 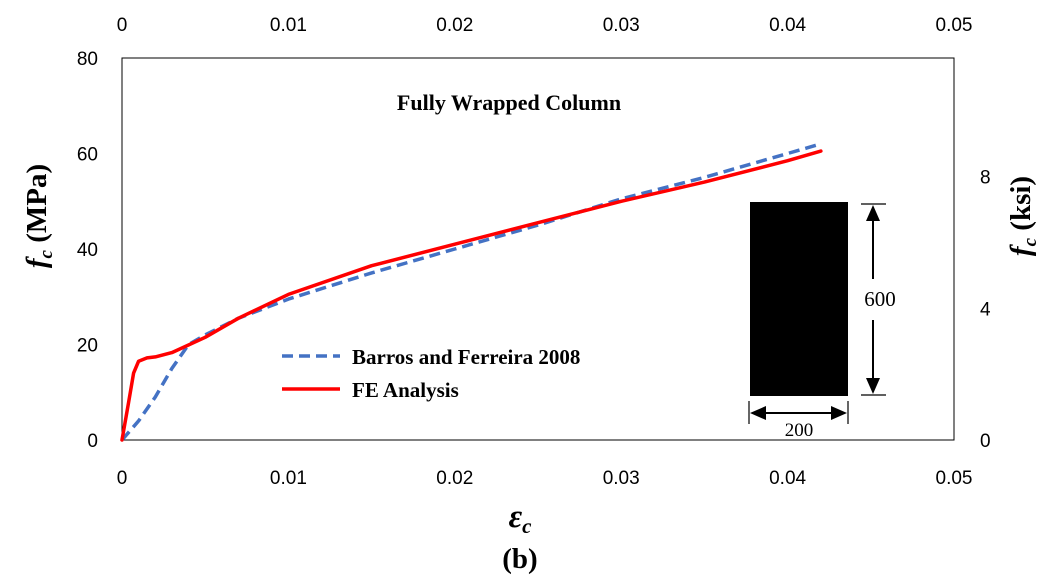 I want to click on chart-title: Fully Wrapped Column, so click(x=509, y=102).